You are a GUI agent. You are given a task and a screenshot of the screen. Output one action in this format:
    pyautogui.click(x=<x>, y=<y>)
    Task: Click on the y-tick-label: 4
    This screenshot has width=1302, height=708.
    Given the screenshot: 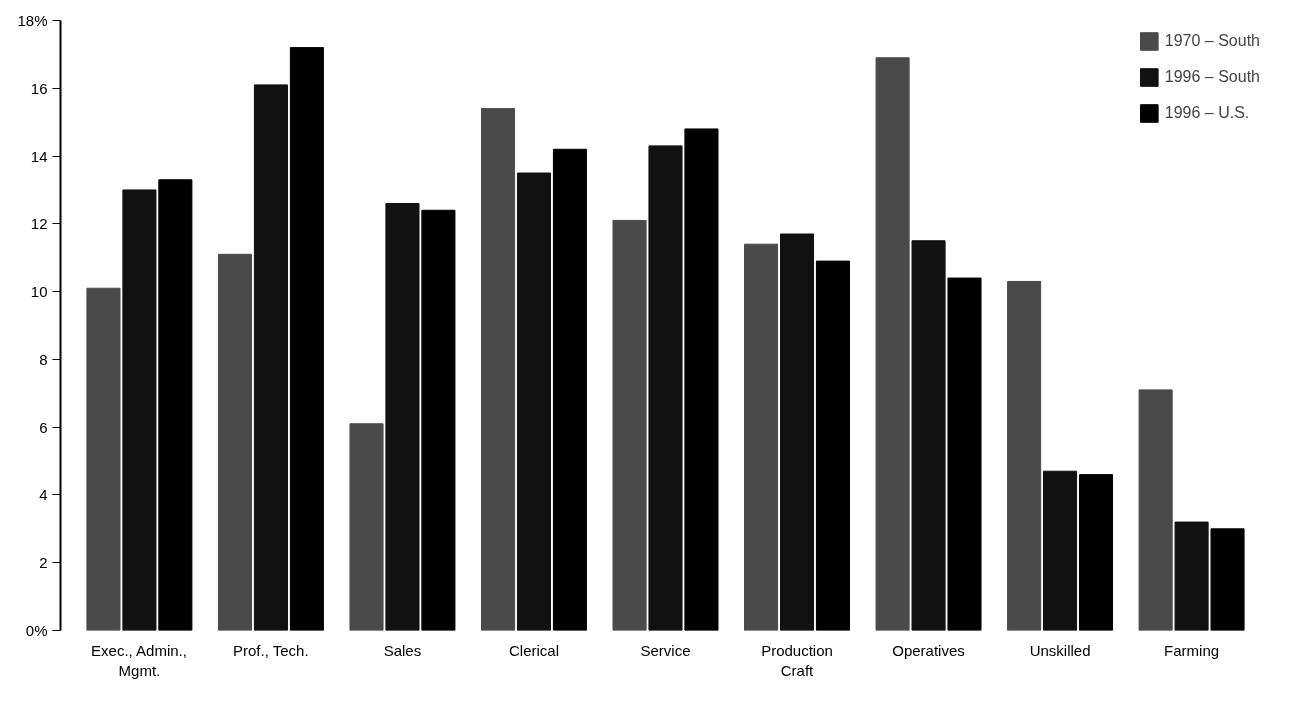 What is the action you would take?
    pyautogui.click(x=43, y=495)
    